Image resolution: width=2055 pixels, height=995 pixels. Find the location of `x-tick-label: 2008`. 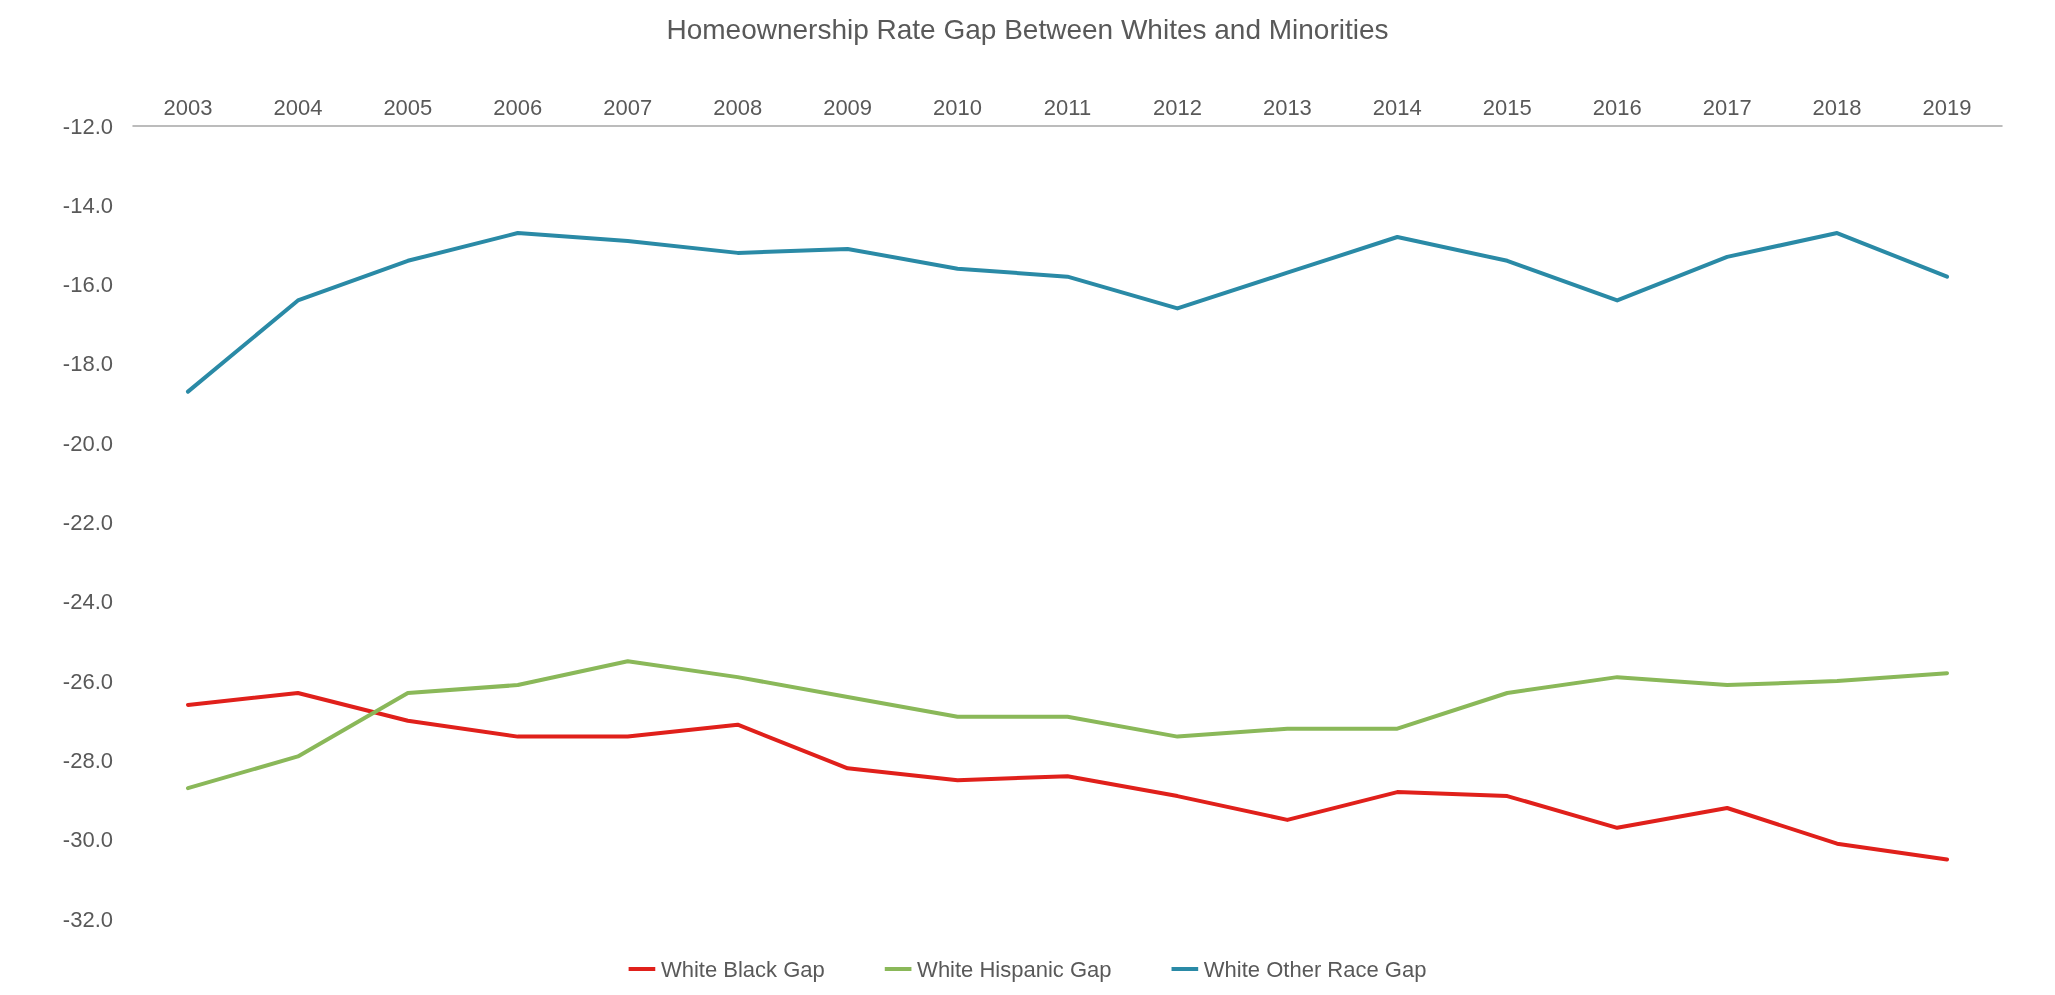

x-tick-label: 2008 is located at coordinates (738, 107).